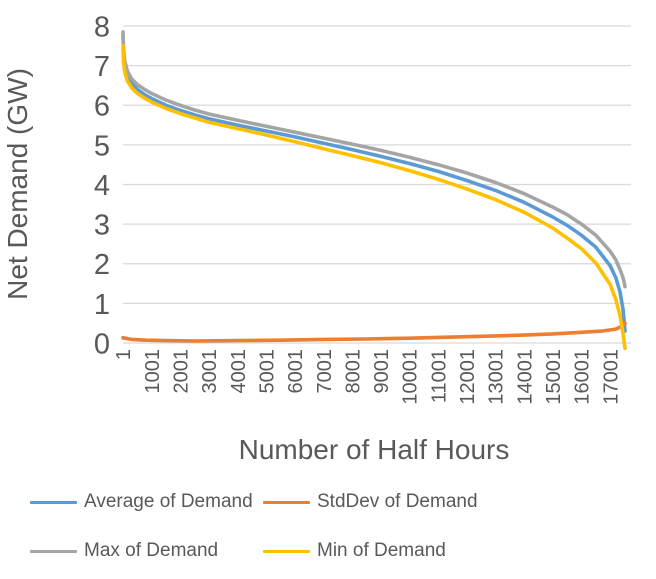 The image size is (656, 579). I want to click on legend-item-min: Min of Demand, so click(354, 551).